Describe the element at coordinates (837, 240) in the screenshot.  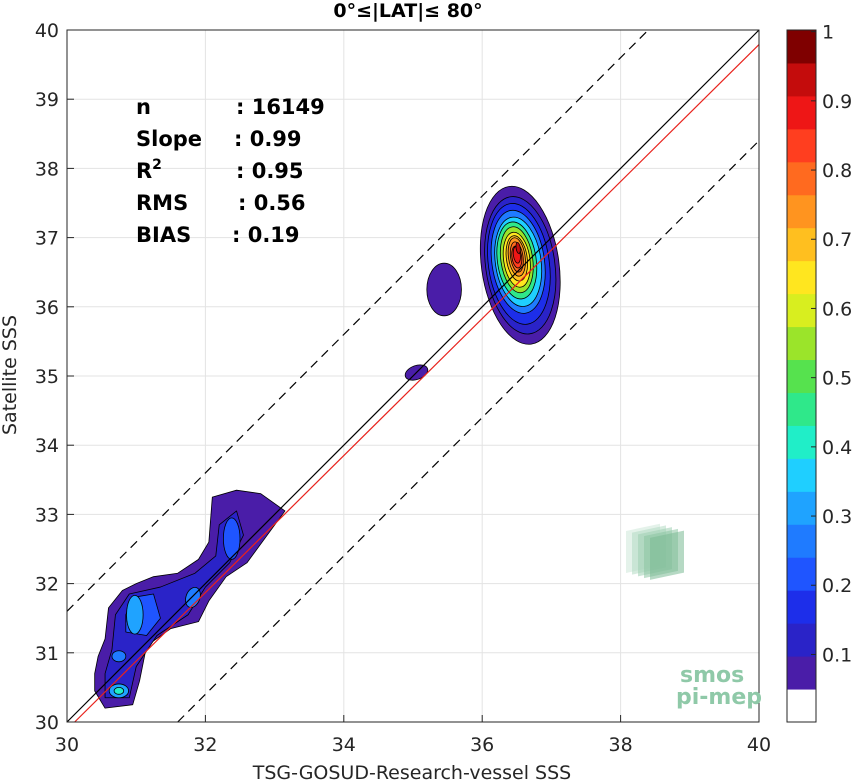
I see `colorbar-tick-label: 0.7` at that location.